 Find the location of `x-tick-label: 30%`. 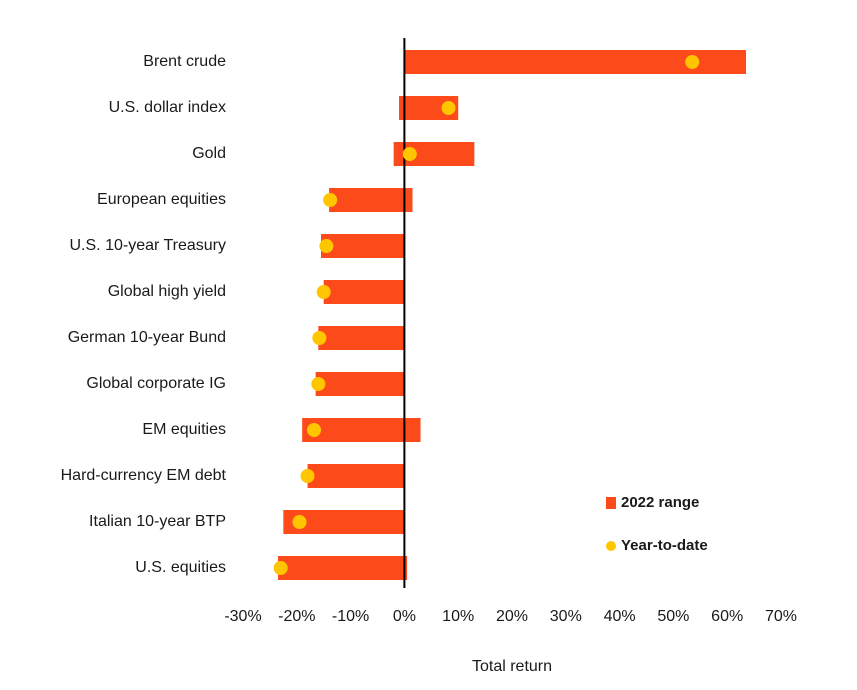

x-tick-label: 30% is located at coordinates (566, 616).